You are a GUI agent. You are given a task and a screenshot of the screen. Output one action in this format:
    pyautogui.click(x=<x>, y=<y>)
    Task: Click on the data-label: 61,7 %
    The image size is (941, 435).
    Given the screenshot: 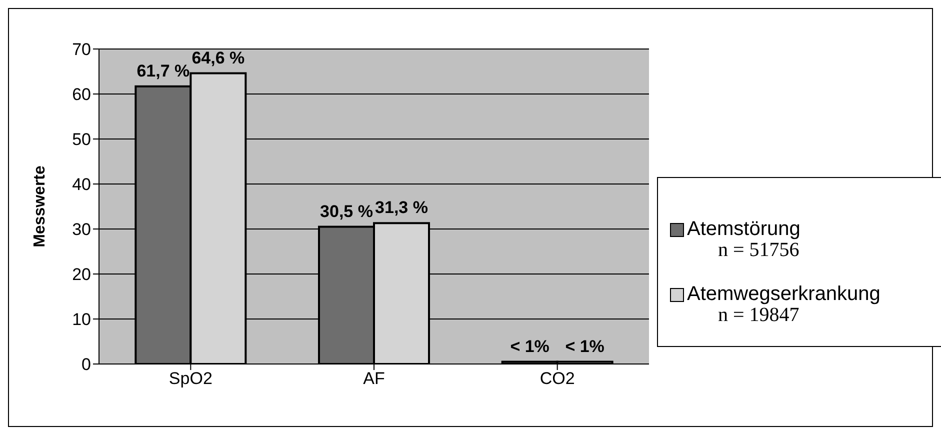 What is the action you would take?
    pyautogui.click(x=163, y=70)
    